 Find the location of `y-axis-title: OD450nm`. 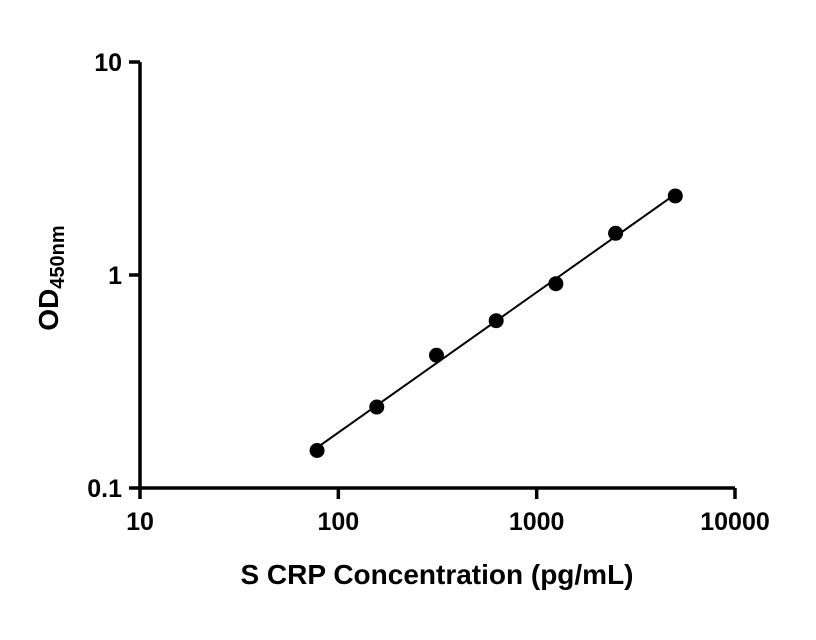

y-axis-title: OD450nm is located at coordinates (51, 277).